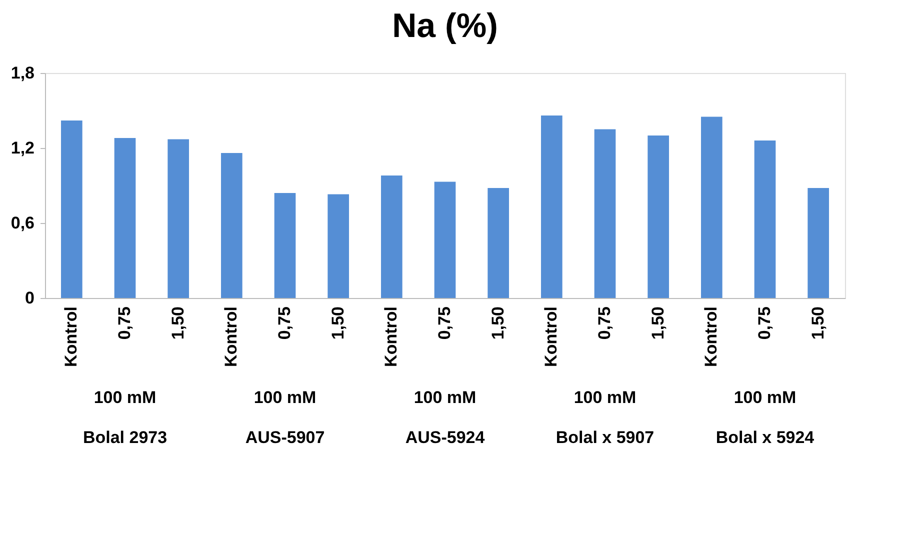 This screenshot has width=912, height=535. I want to click on chart-title: Na (%), so click(445, 26).